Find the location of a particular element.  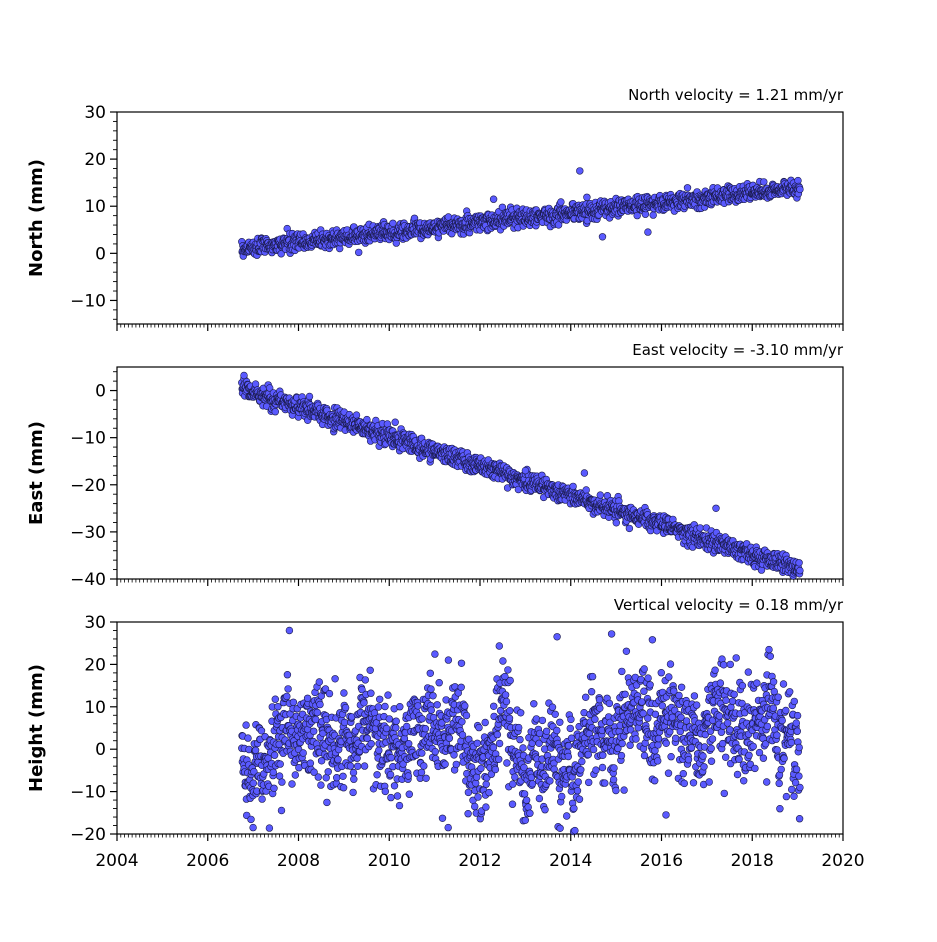

height-y-axis-title: Height (mm) is located at coordinates (36, 728).